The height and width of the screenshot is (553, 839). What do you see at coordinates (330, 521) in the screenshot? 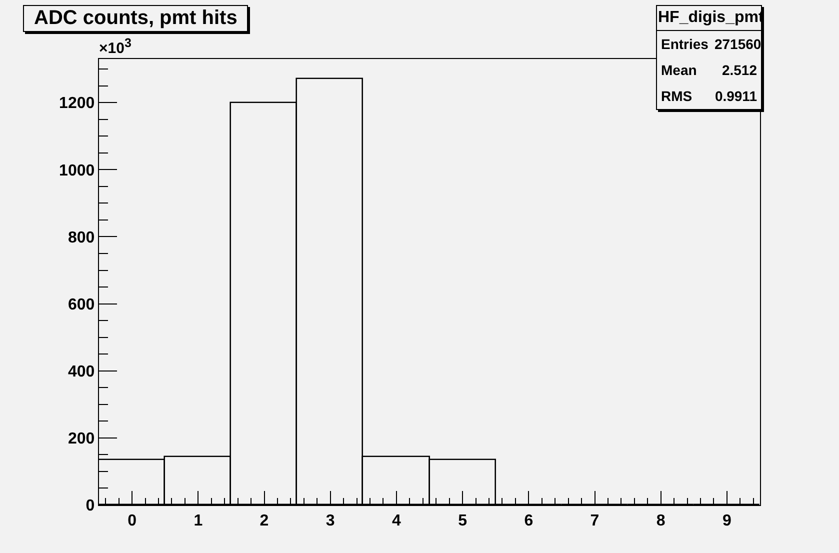
I see `x-tick-label: 3` at bounding box center [330, 521].